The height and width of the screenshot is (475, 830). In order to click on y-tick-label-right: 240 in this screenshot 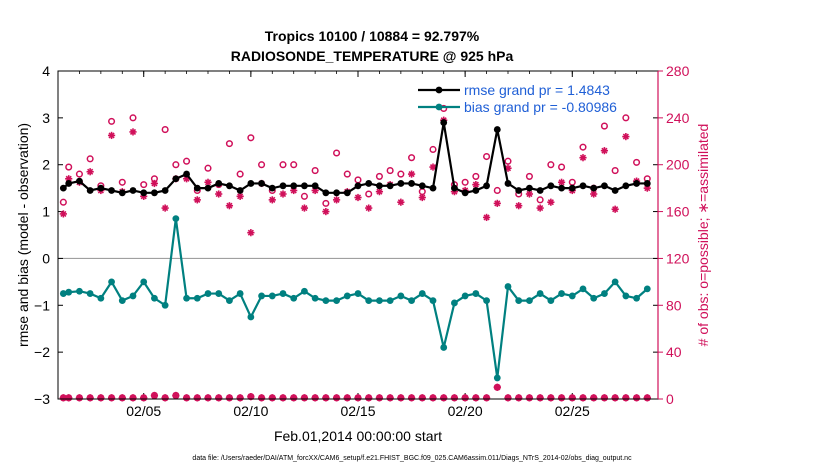, I will do `click(678, 118)`.